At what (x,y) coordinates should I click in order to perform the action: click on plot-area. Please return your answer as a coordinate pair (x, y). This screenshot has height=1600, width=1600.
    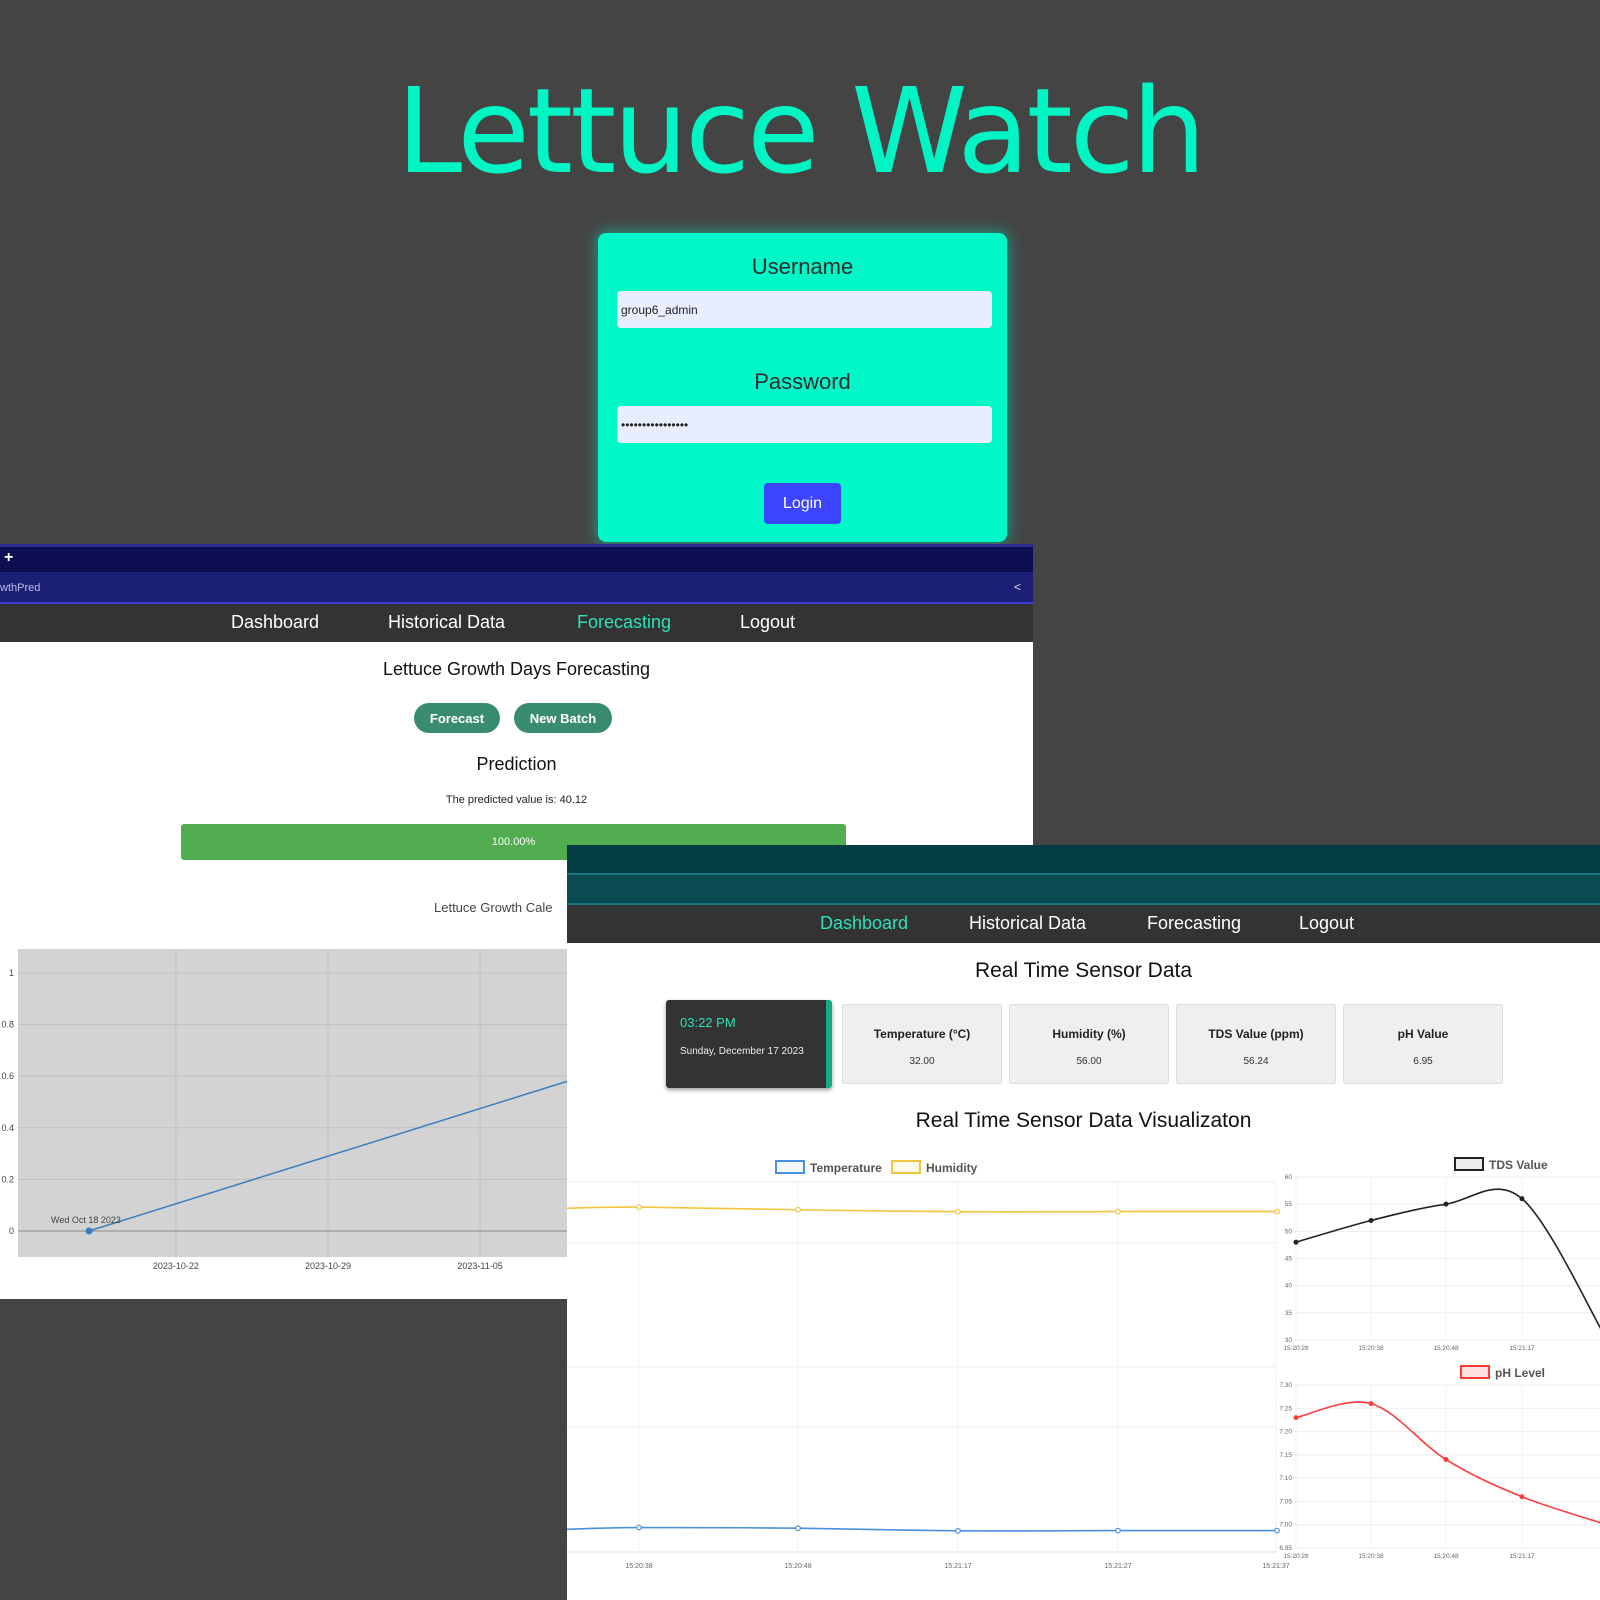
    Looking at the image, I should click on (292, 1103).